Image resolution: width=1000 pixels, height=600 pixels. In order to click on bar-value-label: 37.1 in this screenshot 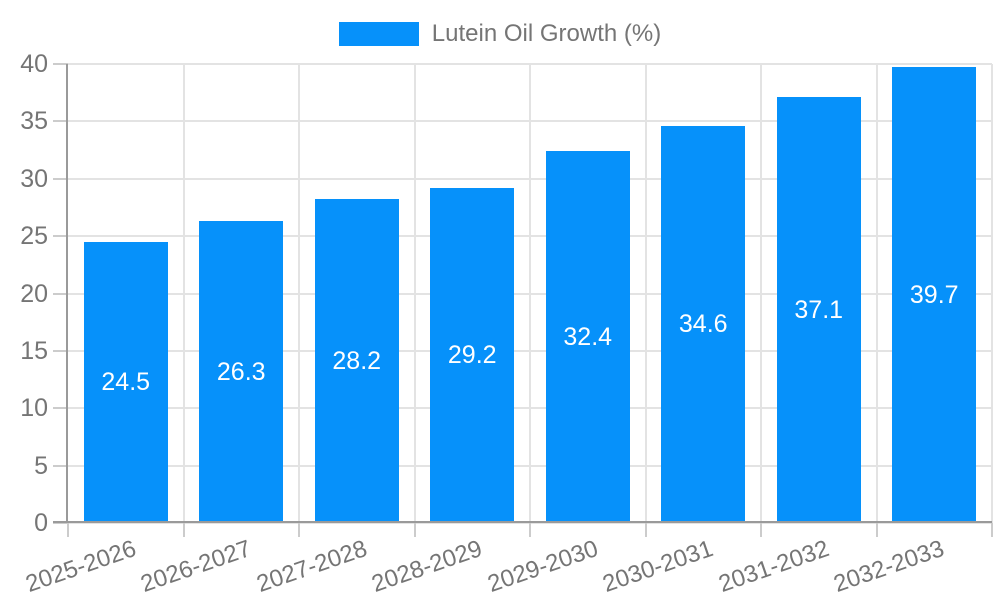, I will do `click(819, 310)`.